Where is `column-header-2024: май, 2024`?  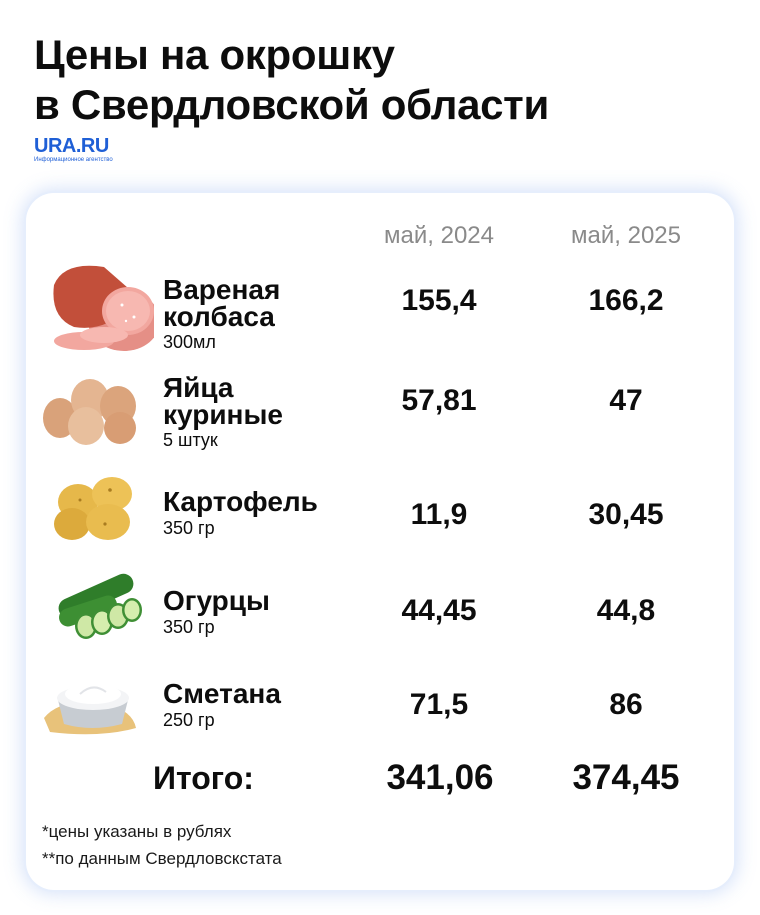
column-header-2024: май, 2024 is located at coordinates (439, 235).